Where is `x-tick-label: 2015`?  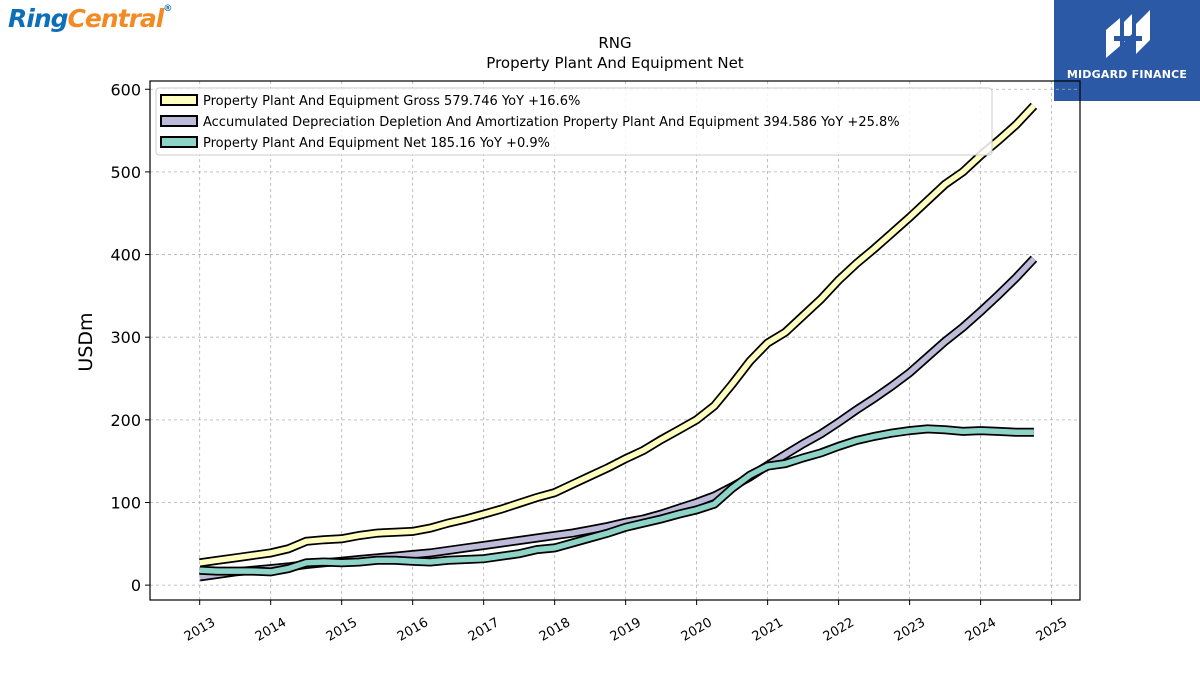 x-tick-label: 2015 is located at coordinates (342, 630).